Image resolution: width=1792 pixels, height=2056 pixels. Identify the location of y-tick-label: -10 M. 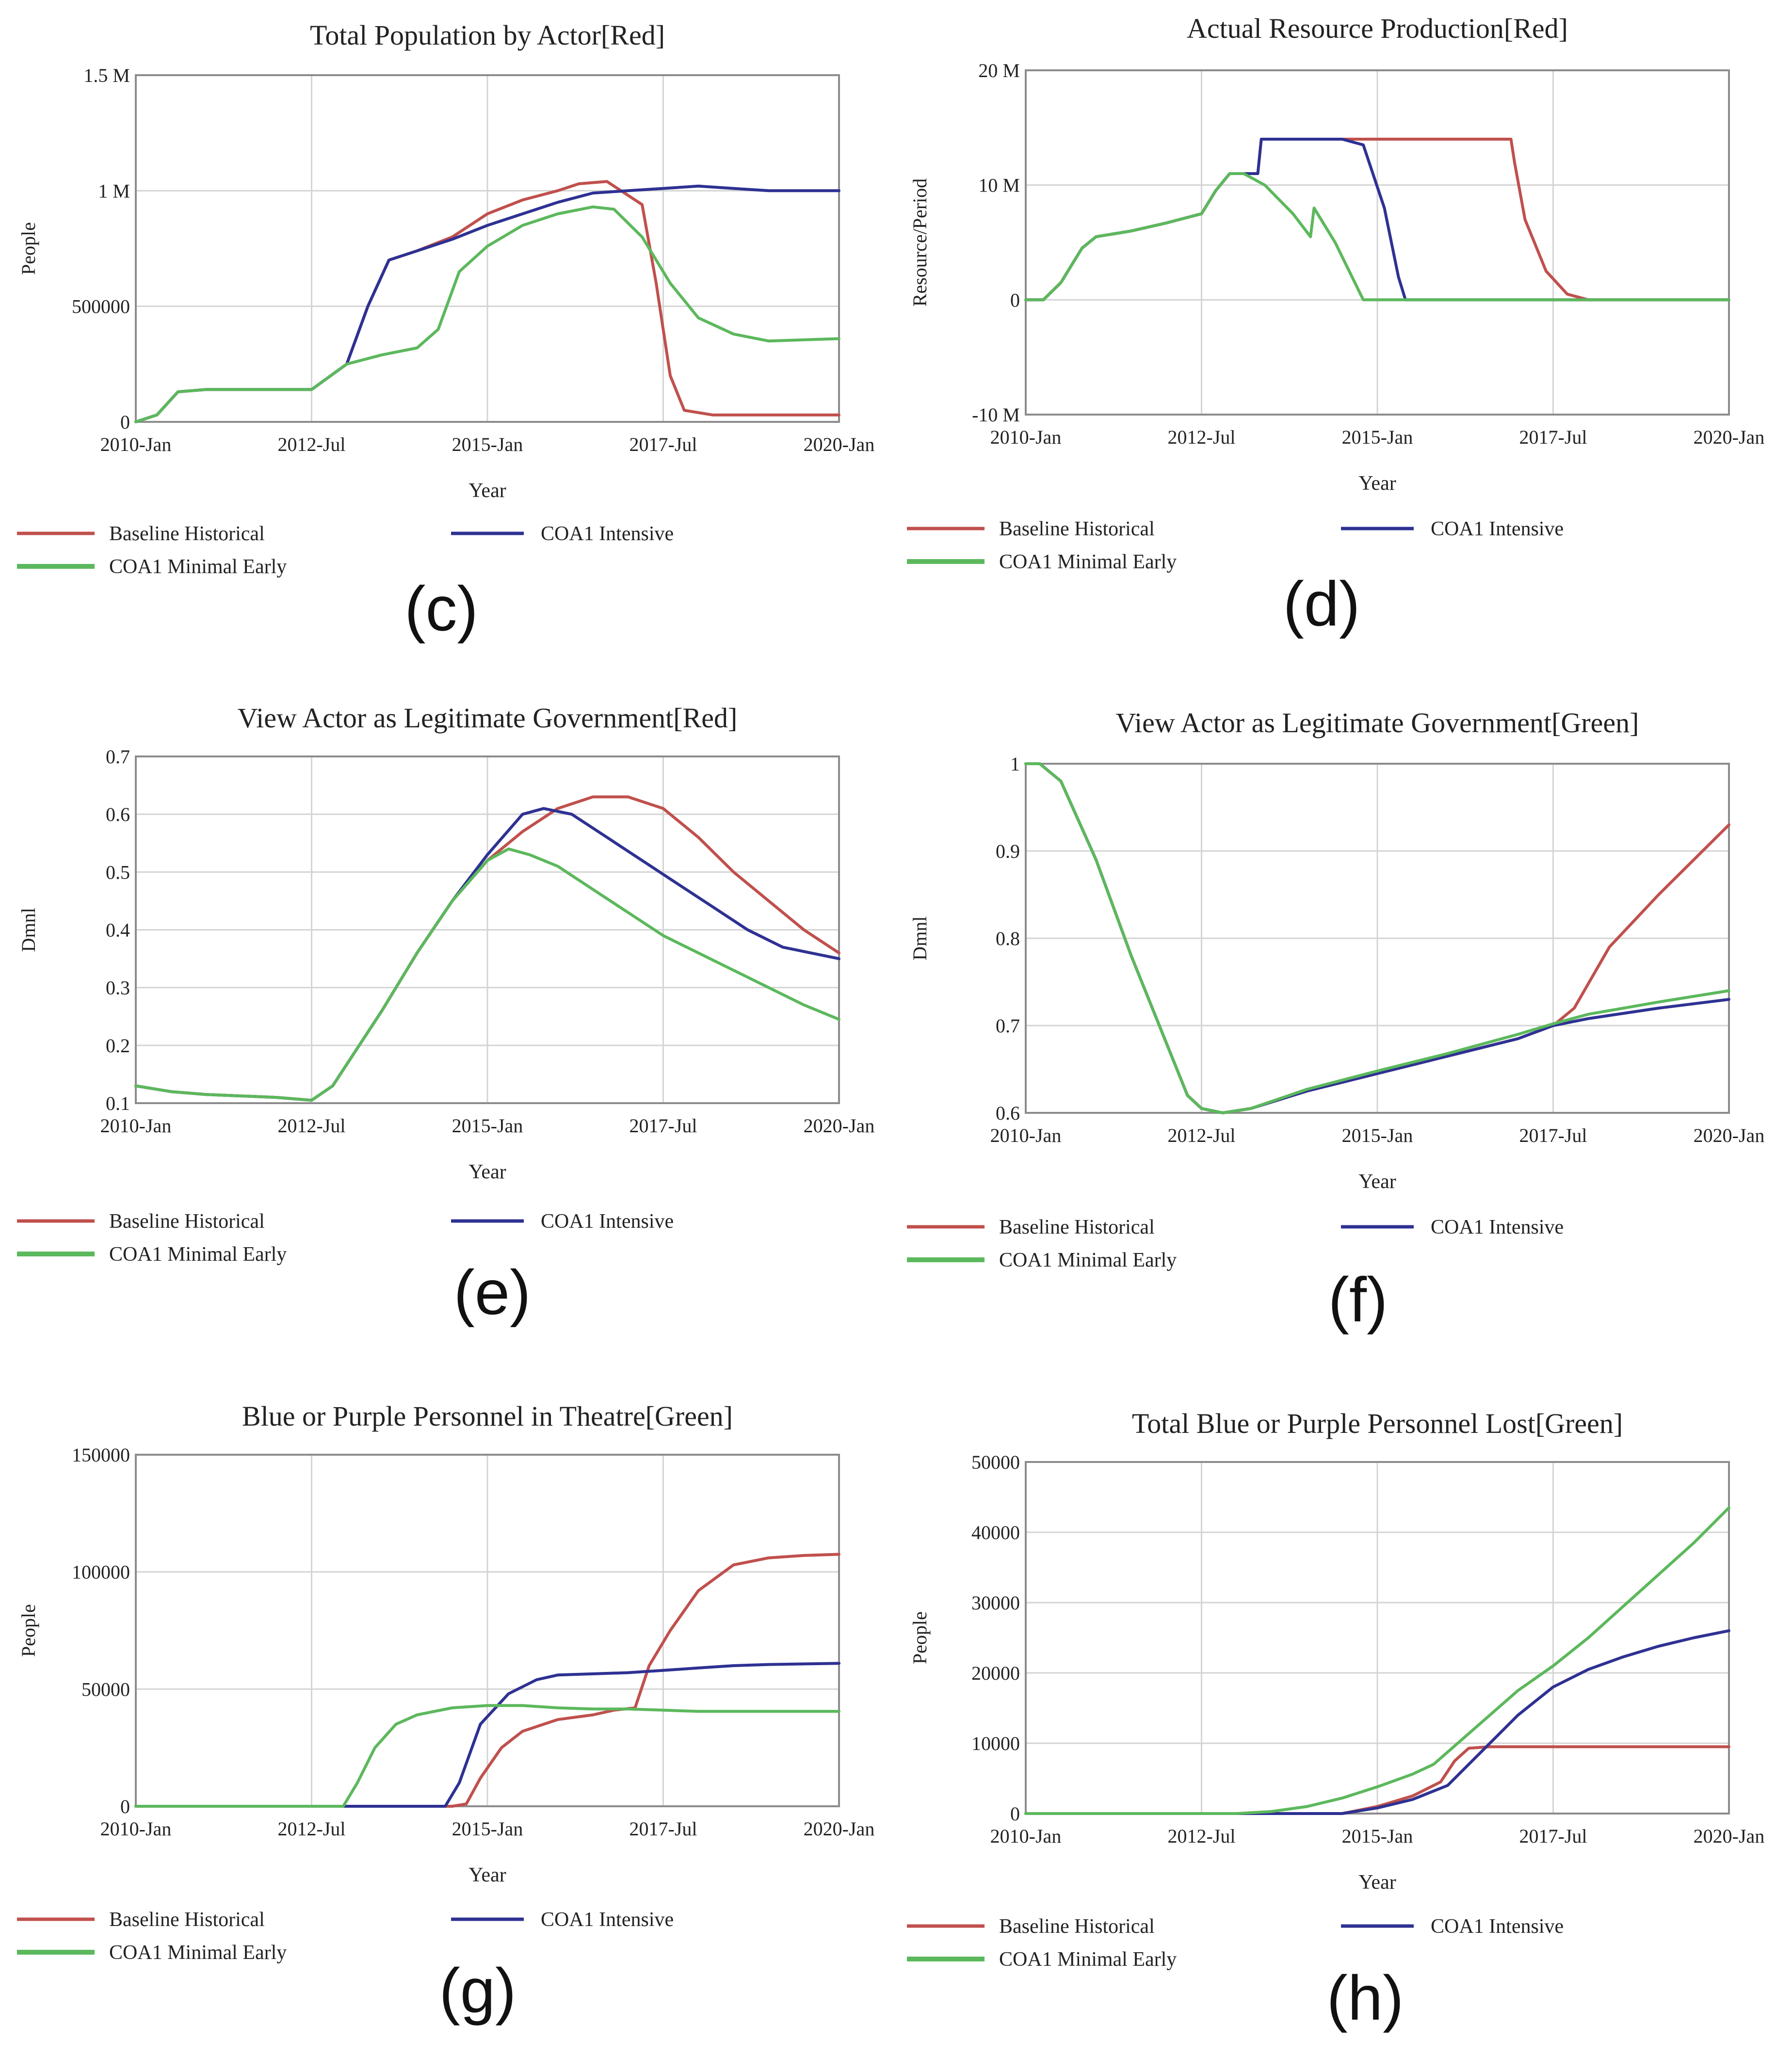
(996, 415).